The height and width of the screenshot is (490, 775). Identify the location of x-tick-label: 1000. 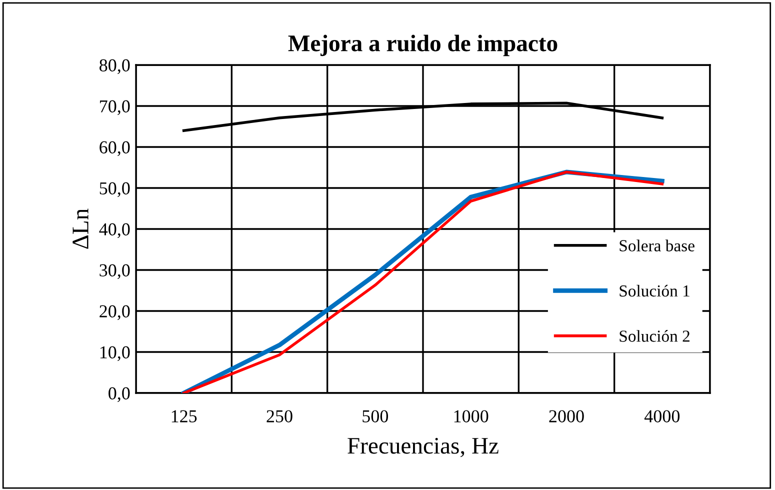
(471, 416).